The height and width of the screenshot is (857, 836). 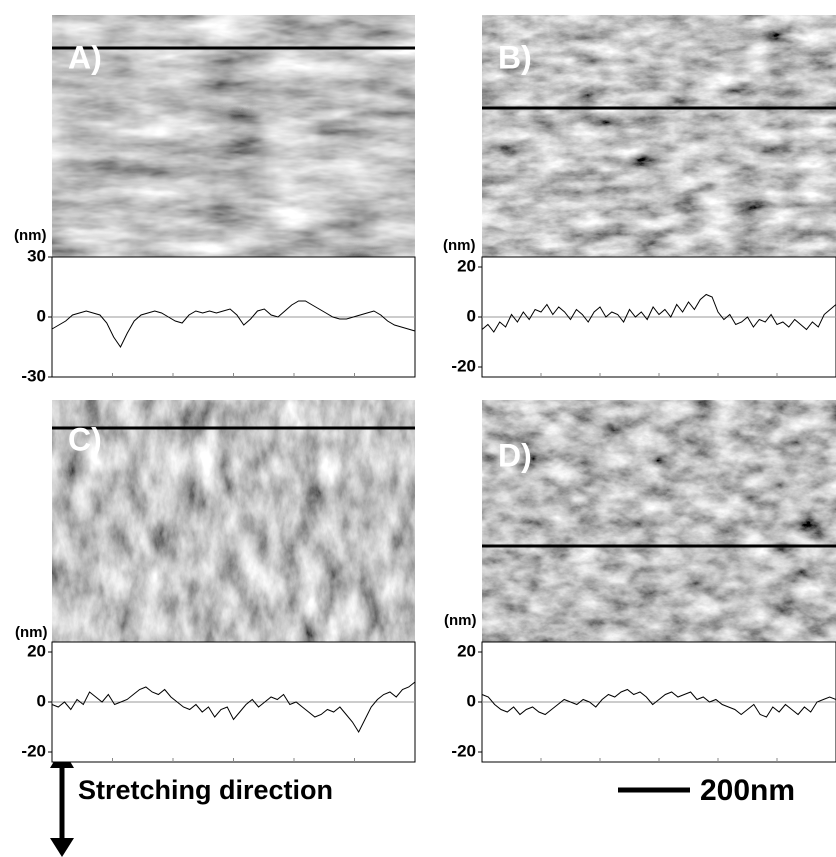 I want to click on panel-label: C), so click(x=85, y=439).